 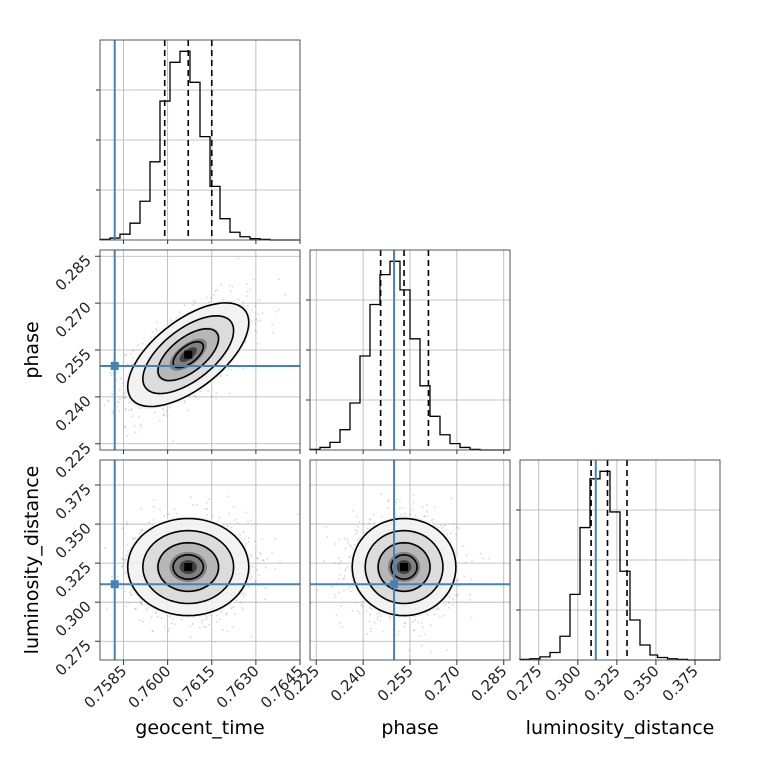 What do you see at coordinates (73, 319) in the screenshot?
I see `y-tick-label-phase: 0.270` at bounding box center [73, 319].